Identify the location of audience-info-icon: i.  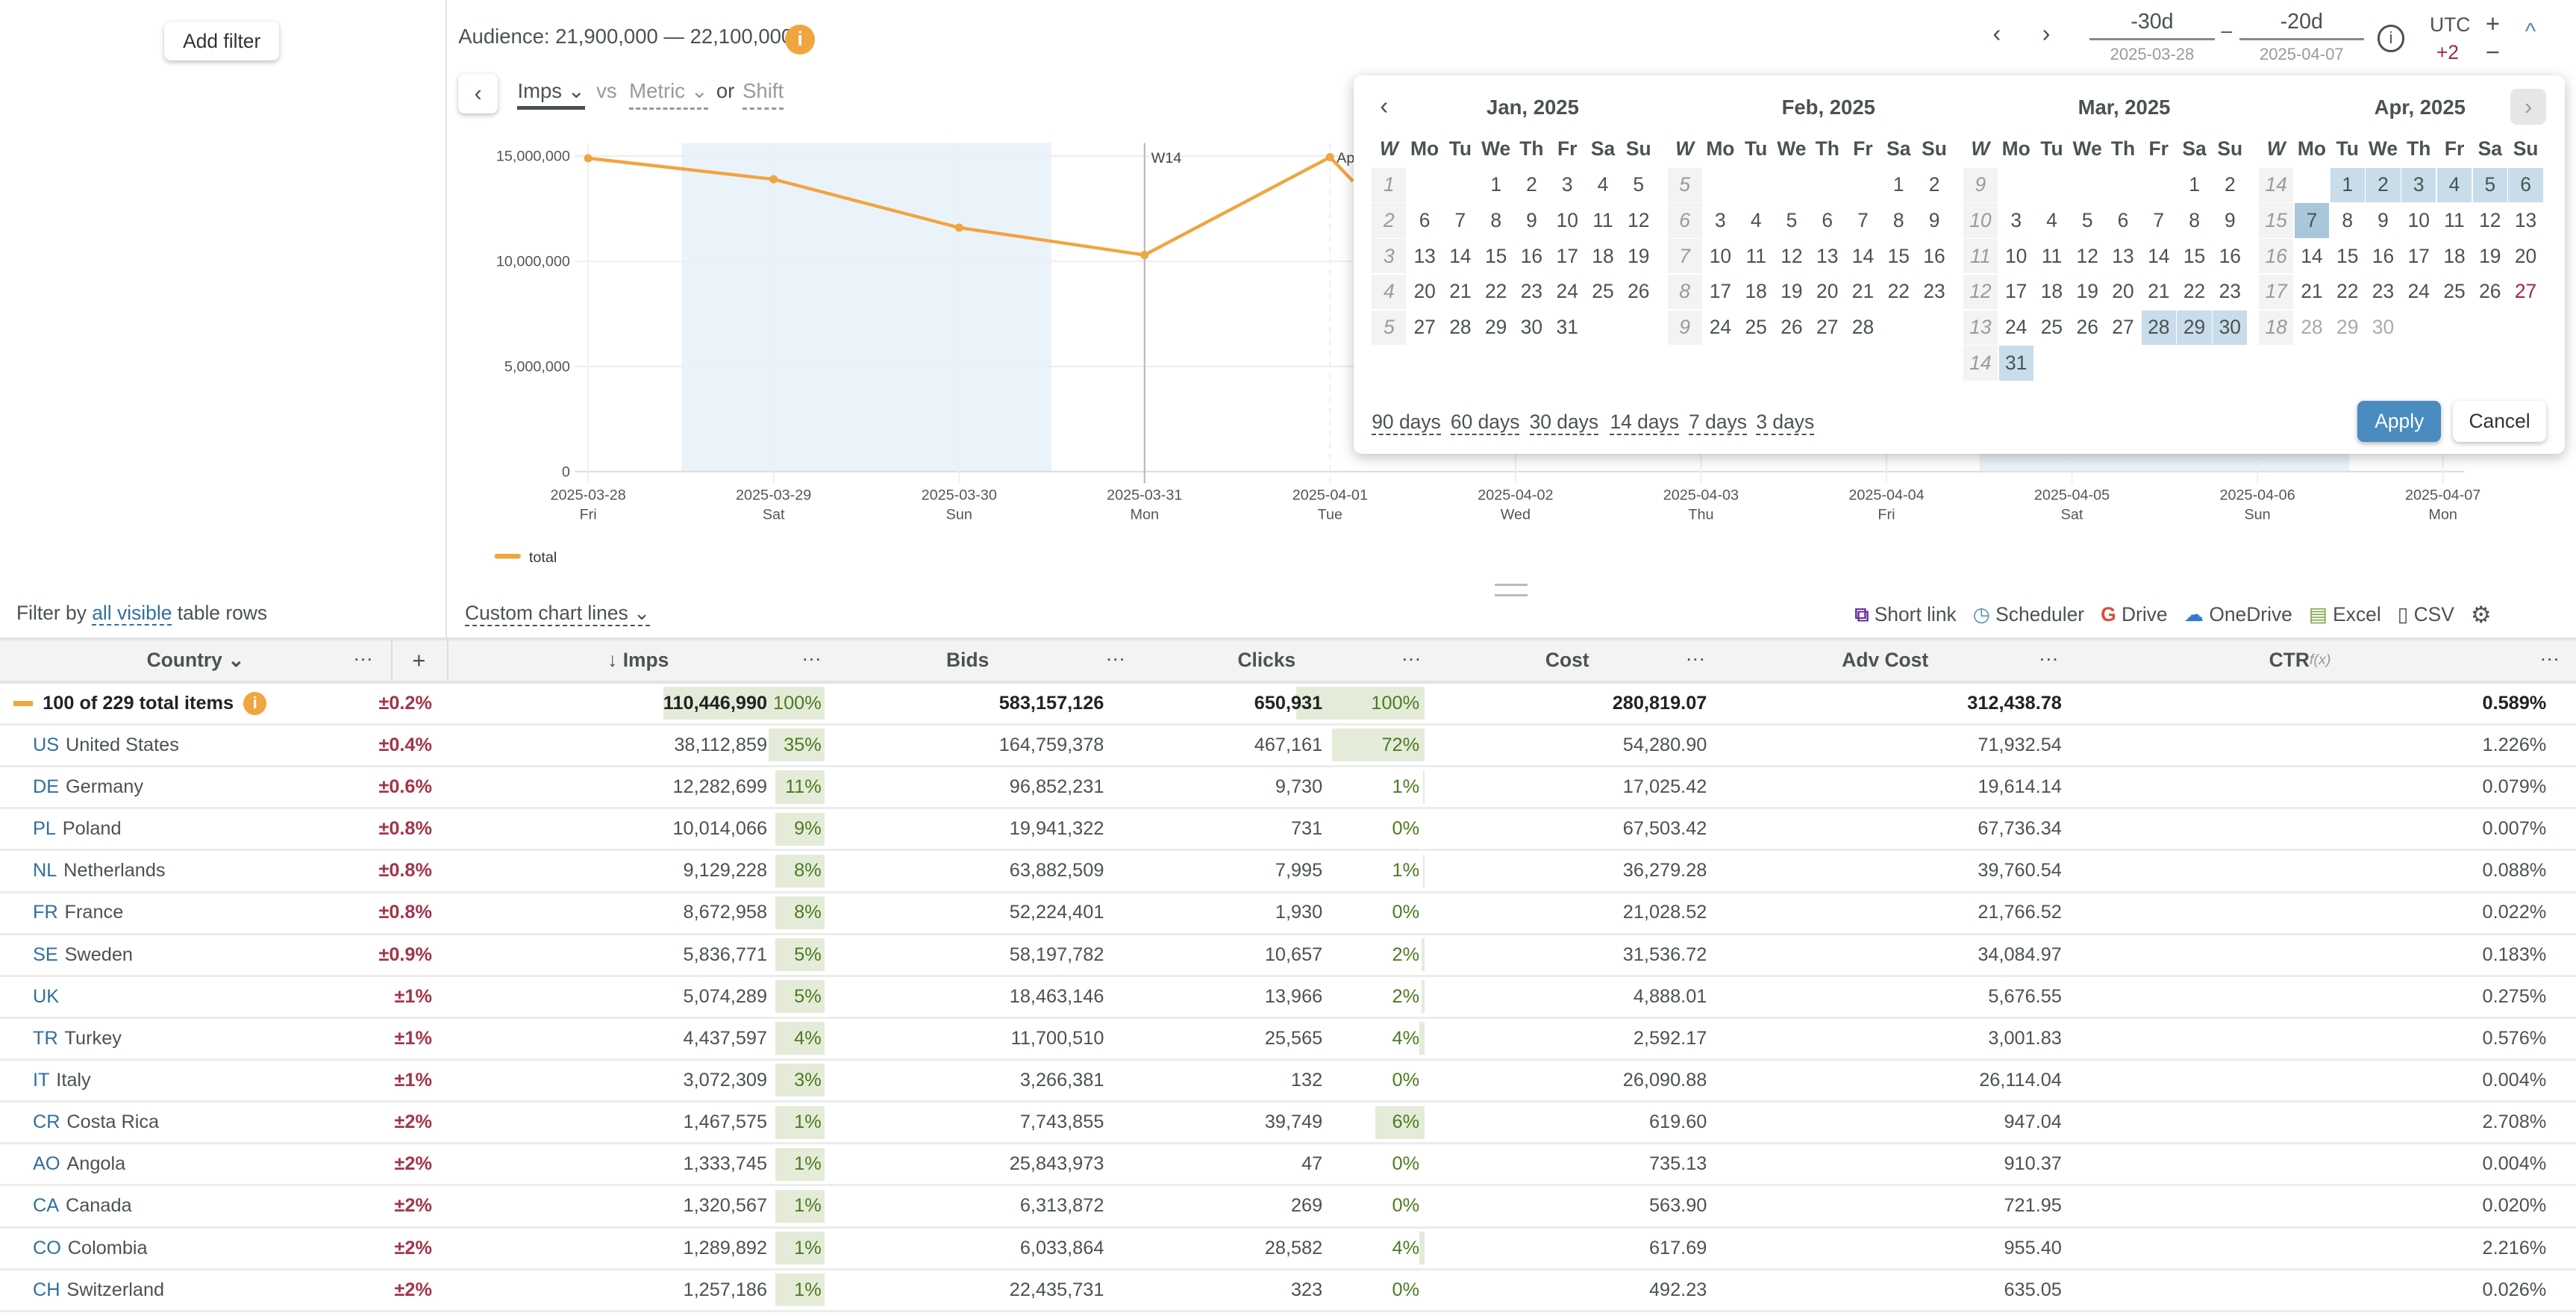
(800, 39).